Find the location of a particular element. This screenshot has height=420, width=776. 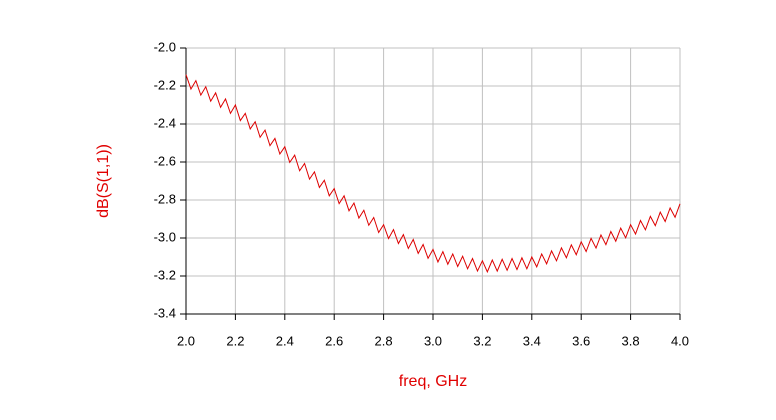

x-tick-label: 2.8 is located at coordinates (384, 340).